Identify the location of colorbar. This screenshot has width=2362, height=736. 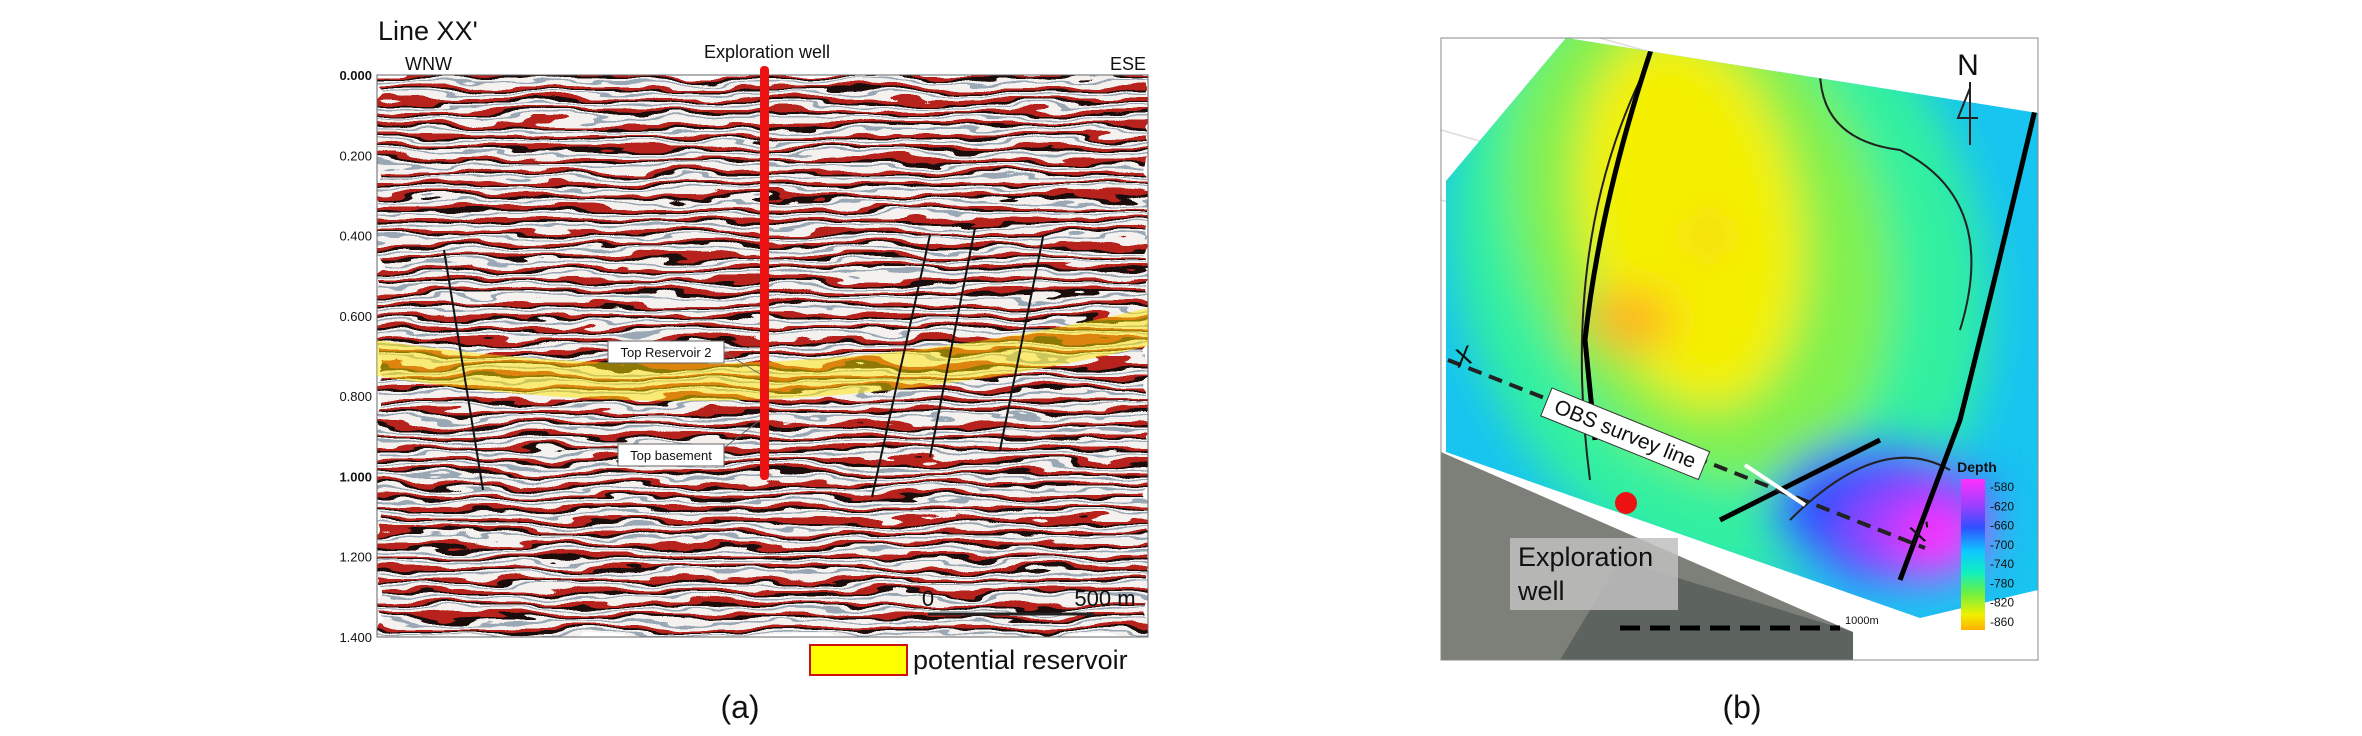
(1973, 554).